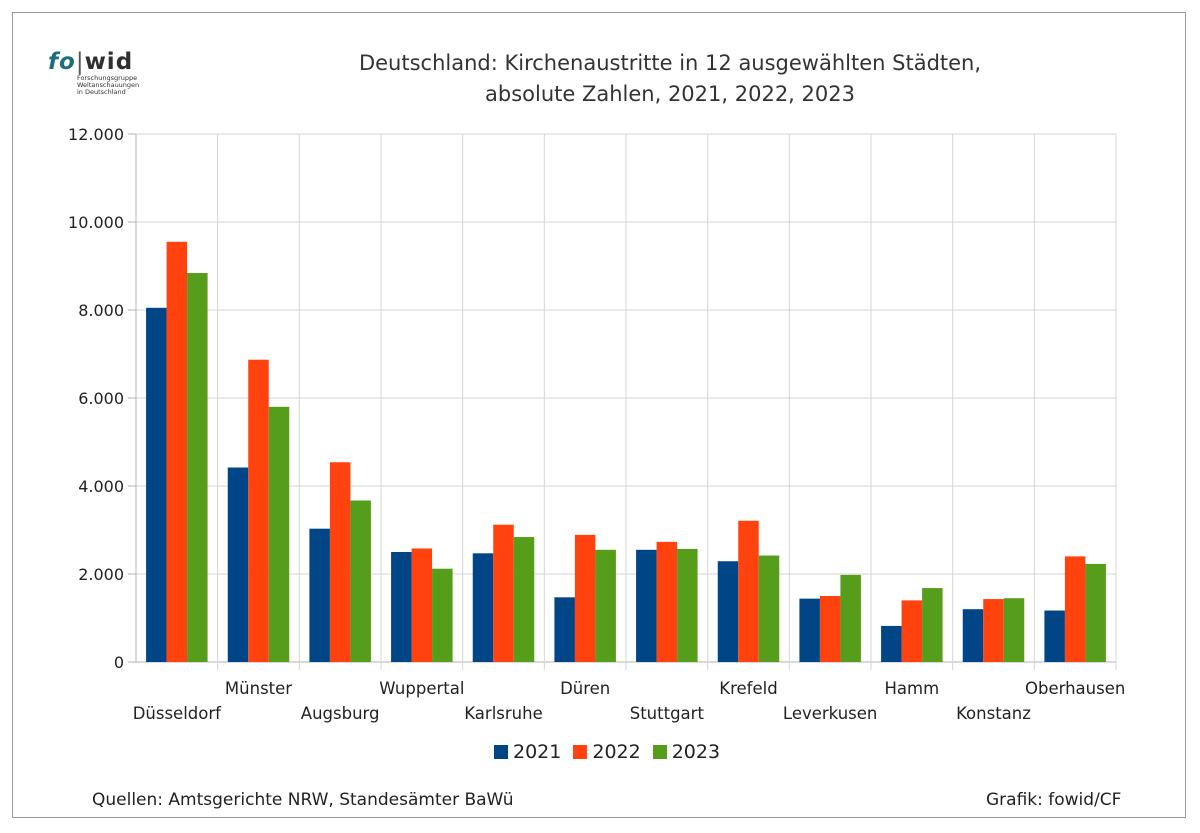 This screenshot has height=833, width=1200. What do you see at coordinates (564, 629) in the screenshot?
I see `bar-2021-düren` at bounding box center [564, 629].